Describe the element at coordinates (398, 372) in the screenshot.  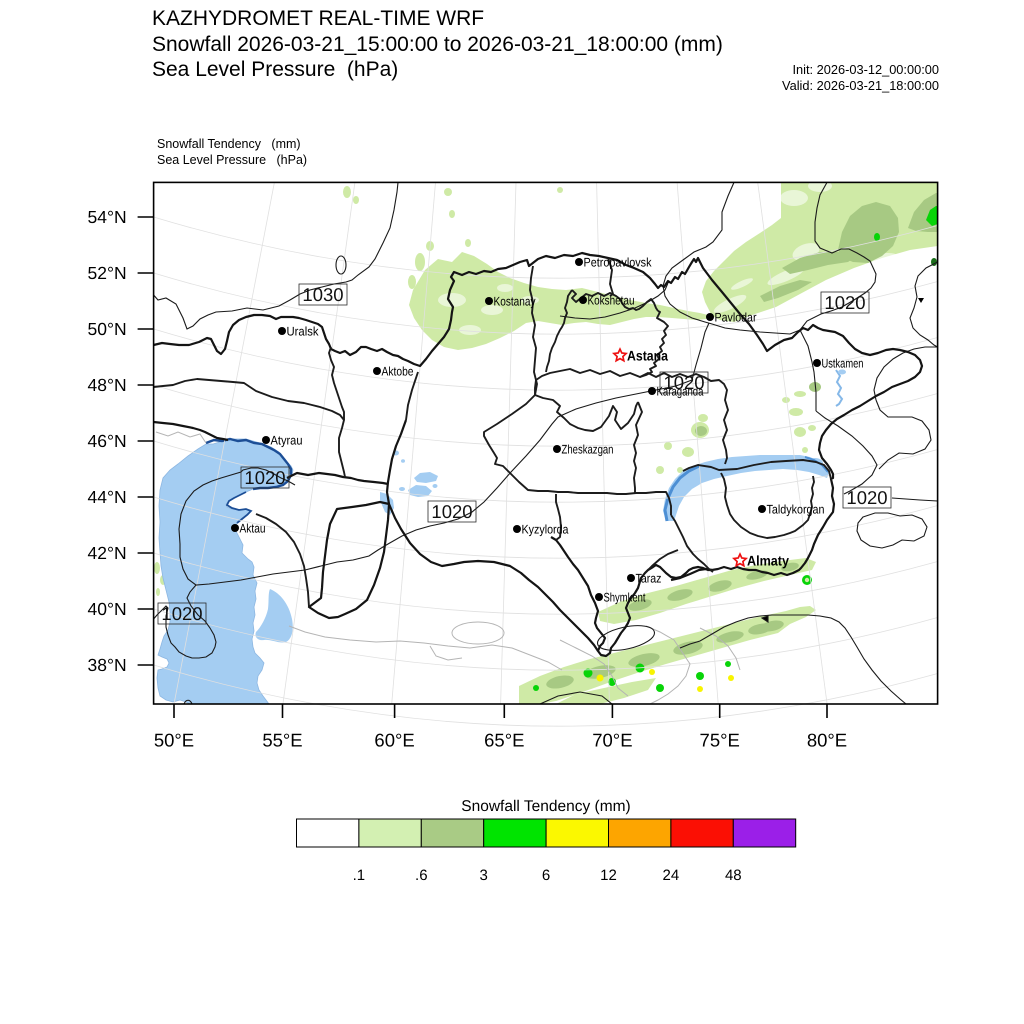
I see `svg-text: Aktobe` at that location.